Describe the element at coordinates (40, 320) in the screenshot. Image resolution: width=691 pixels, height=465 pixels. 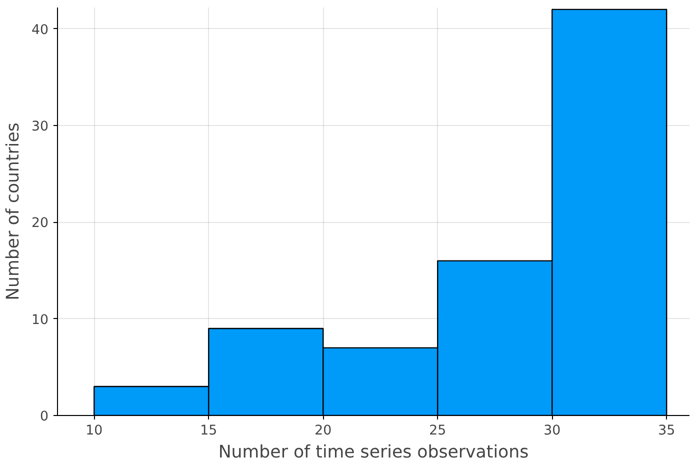
I see `y-tick-label: 10` at that location.